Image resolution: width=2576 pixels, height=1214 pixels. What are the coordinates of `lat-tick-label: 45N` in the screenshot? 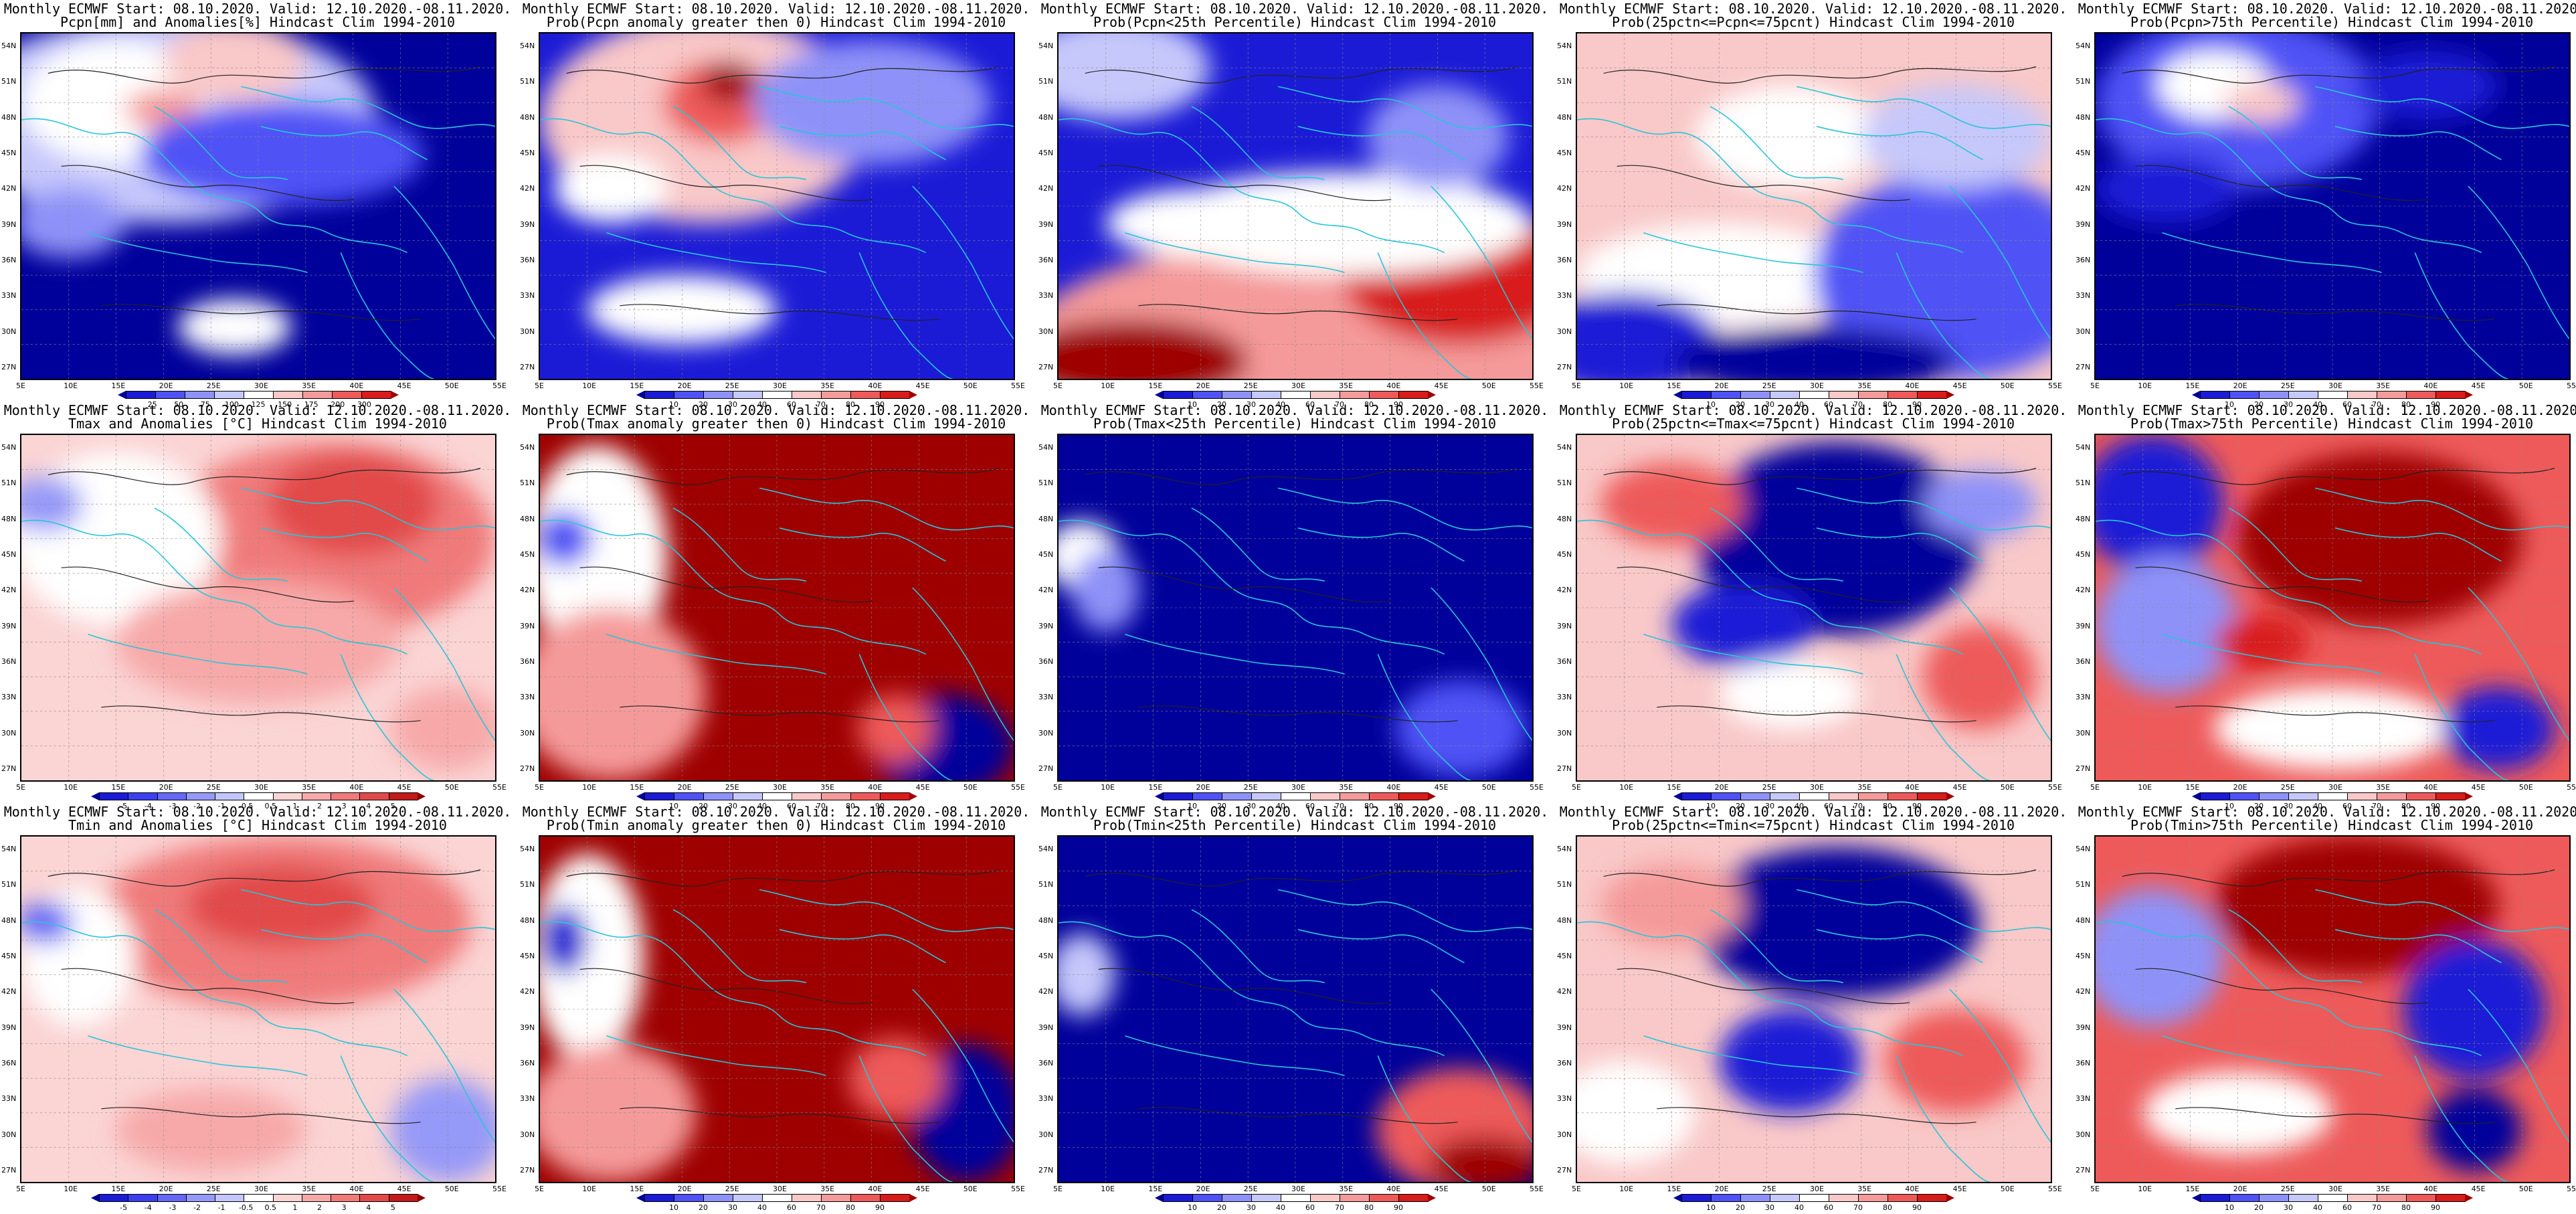 It's located at (9, 153).